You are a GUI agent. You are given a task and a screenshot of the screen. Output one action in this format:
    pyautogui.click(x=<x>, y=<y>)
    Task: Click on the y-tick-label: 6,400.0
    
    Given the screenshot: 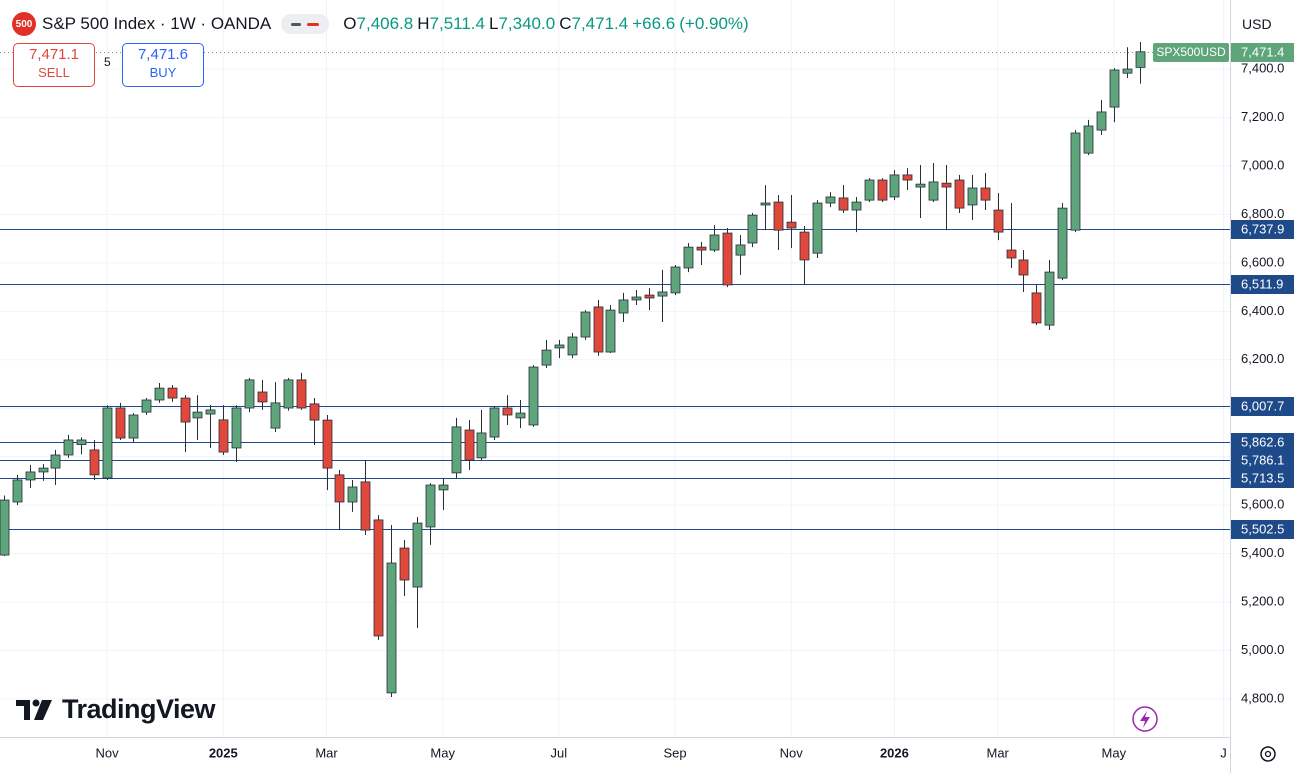 What is the action you would take?
    pyautogui.click(x=1262, y=310)
    